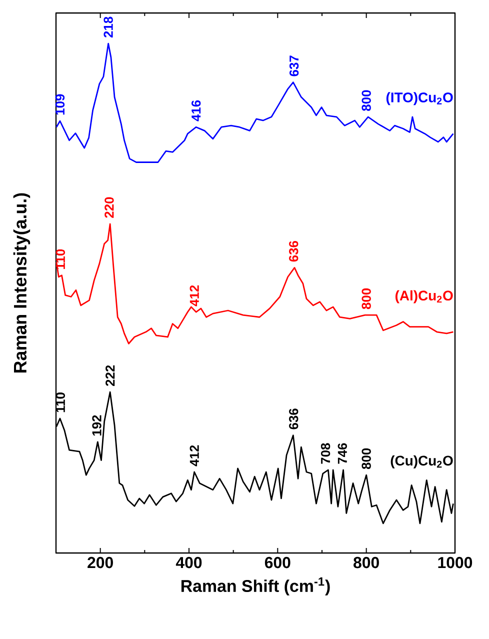 The width and height of the screenshot is (489, 639). Describe the element at coordinates (109, 207) in the screenshot. I see `annotation: 220` at that location.